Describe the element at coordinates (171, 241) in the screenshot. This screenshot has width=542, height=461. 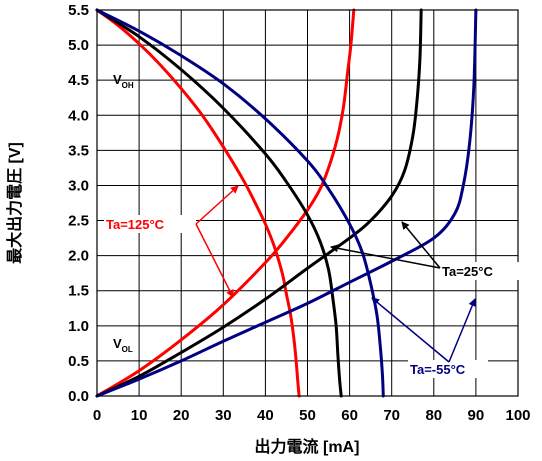
I see `ta125-annotation: Ta=125°C` at that location.